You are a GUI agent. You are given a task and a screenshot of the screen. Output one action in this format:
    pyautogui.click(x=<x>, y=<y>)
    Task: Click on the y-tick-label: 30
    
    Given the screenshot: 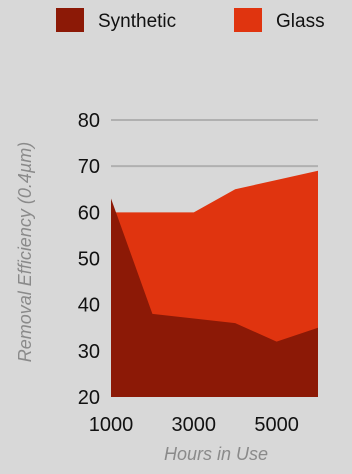 What is the action you would take?
    pyautogui.click(x=89, y=352)
    